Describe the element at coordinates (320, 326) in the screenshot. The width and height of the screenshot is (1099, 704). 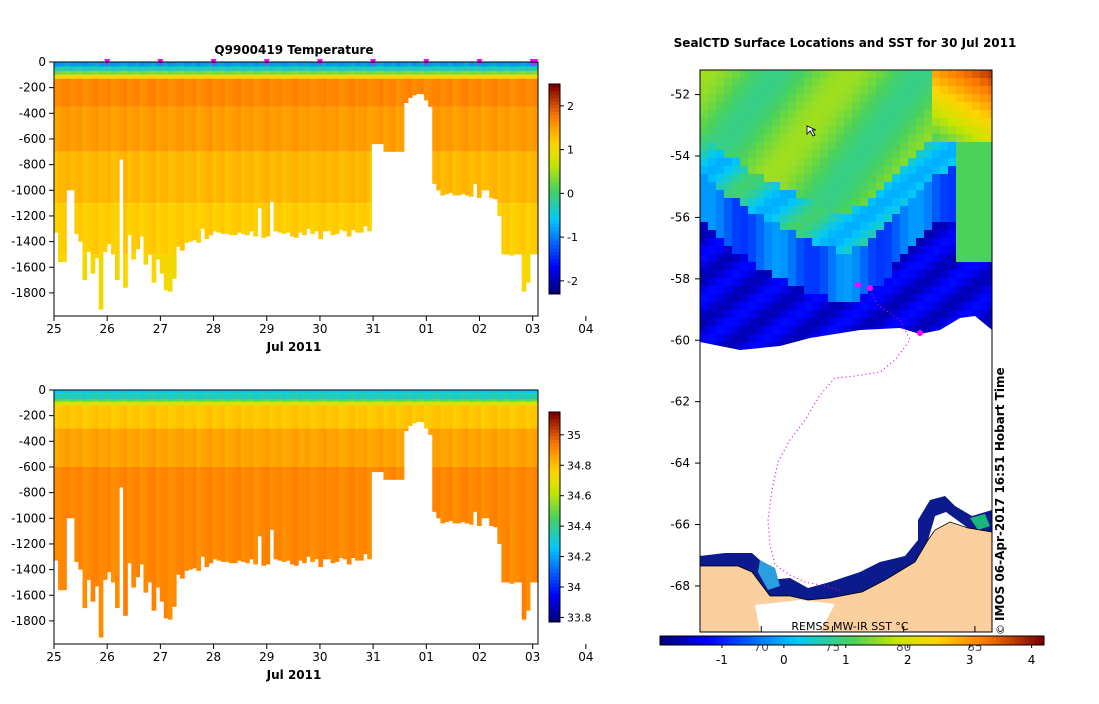
I see `temperature-x-axis: 25 26 27 28 29 30 31 01 02 03 04` at that location.